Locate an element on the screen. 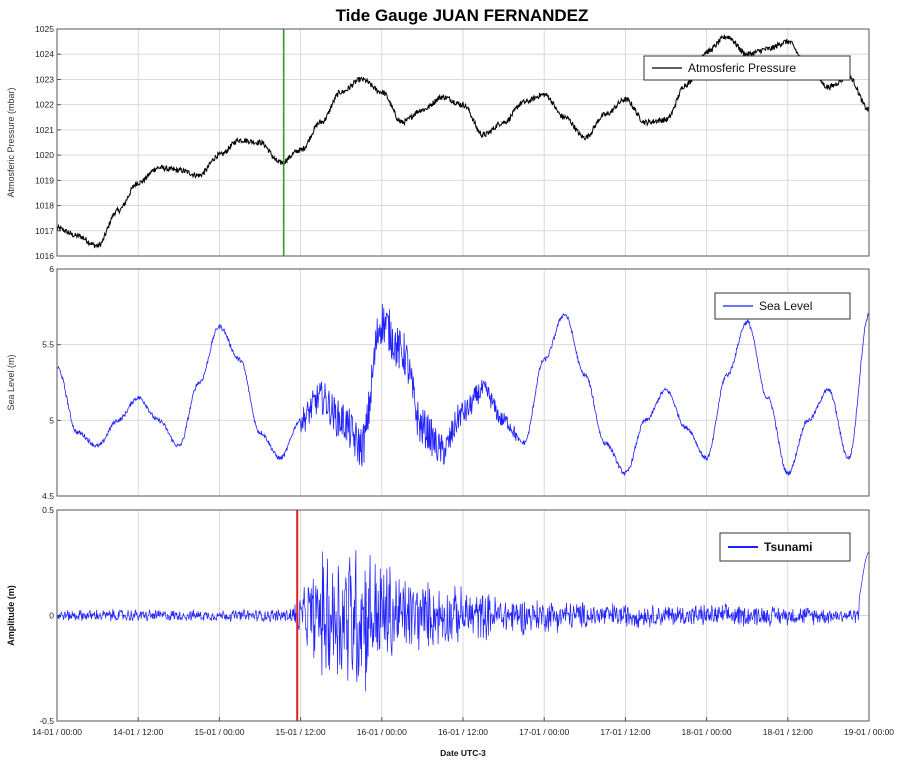 This screenshot has height=761, width=901. tsunami-legend-box is located at coordinates (785, 547).